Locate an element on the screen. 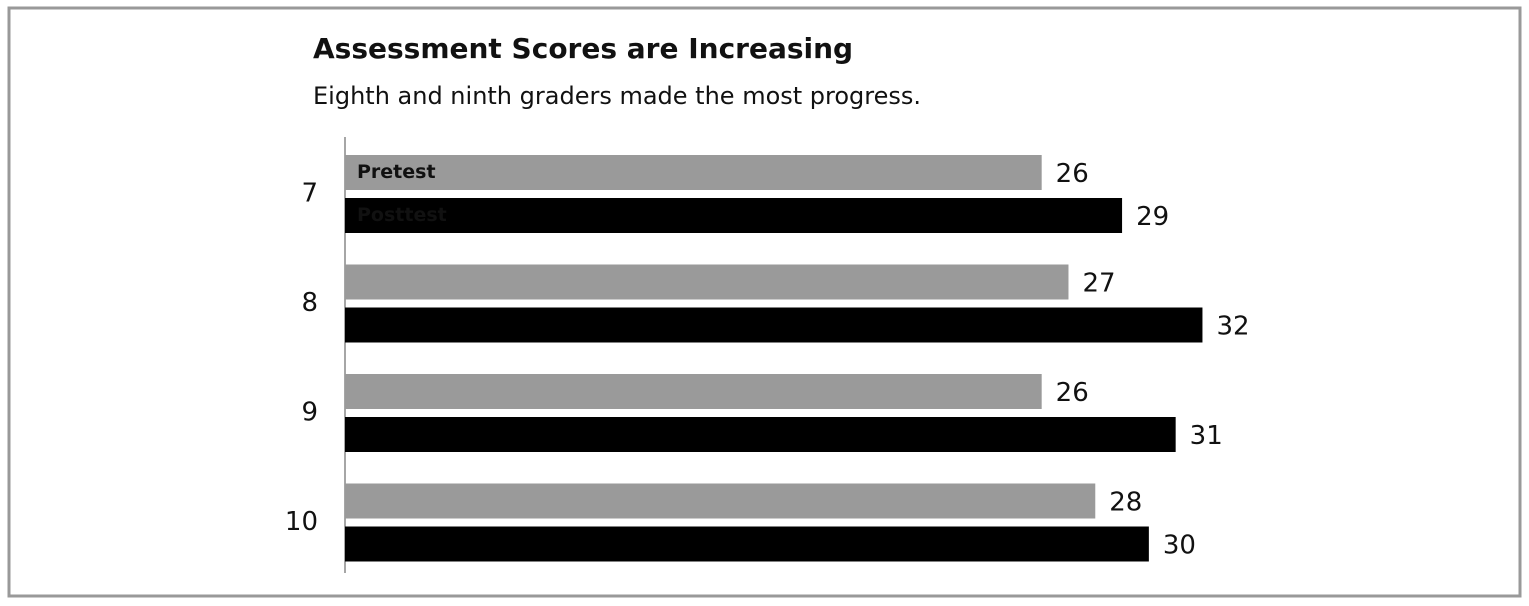 This screenshot has width=1529, height=606. value-label: 30 is located at coordinates (1179, 546).